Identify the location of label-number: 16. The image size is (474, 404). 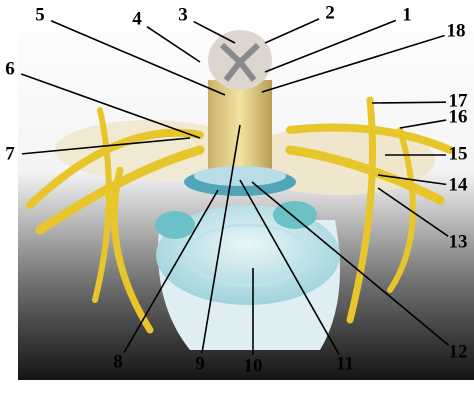
(458, 116).